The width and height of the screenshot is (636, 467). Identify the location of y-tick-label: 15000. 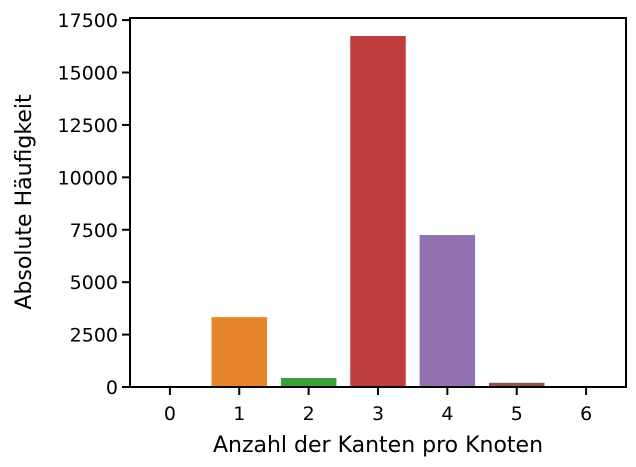
(88, 74).